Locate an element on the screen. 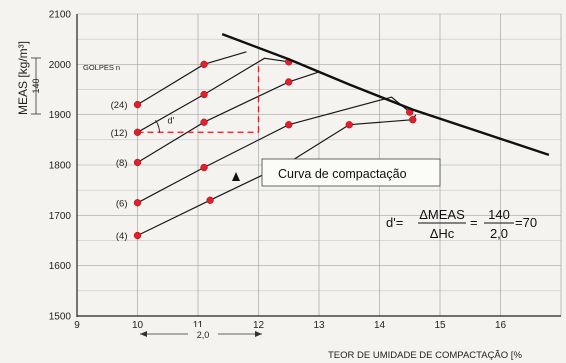 The width and height of the screenshot is (566, 363). y-axis-label: MEAS [kg/m³] is located at coordinates (23, 78).